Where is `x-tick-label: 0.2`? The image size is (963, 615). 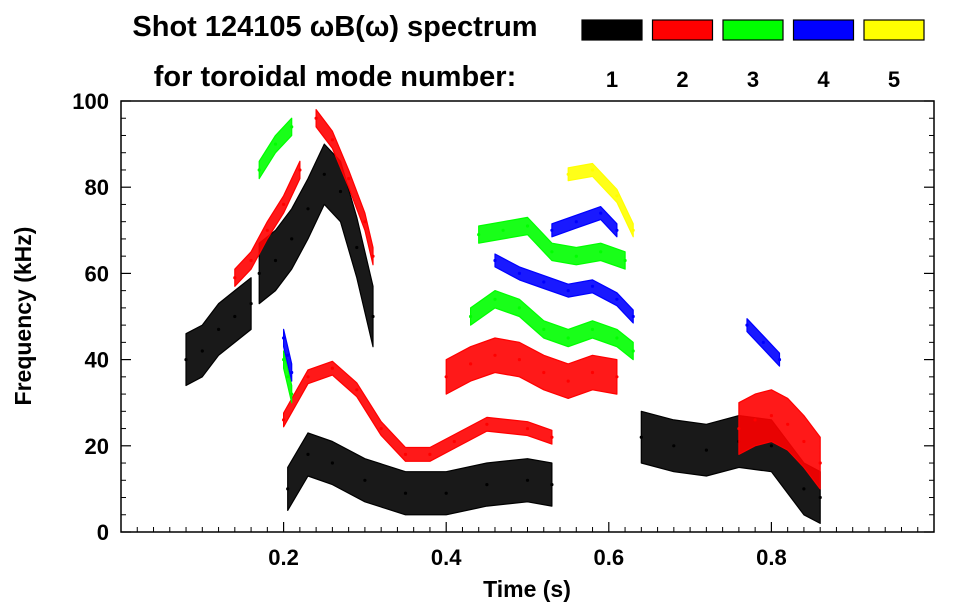 x-tick-label: 0.2 is located at coordinates (283, 557).